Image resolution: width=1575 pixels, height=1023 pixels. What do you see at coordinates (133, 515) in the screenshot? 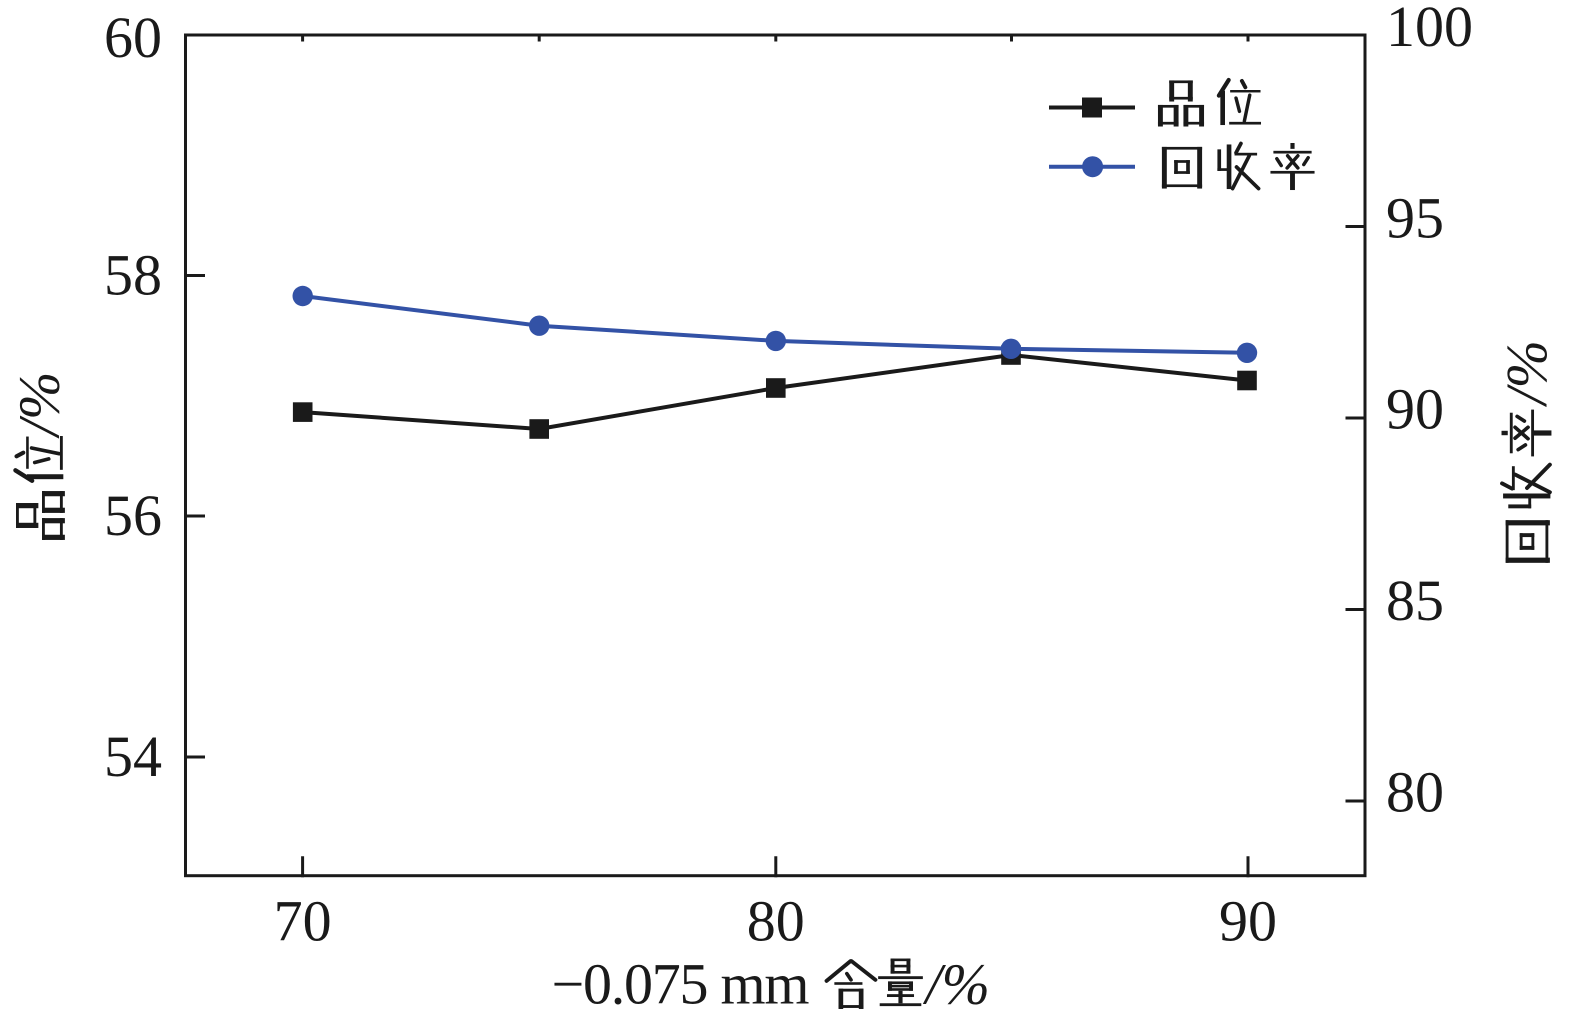
I see `svg-text: 56` at bounding box center [133, 515].